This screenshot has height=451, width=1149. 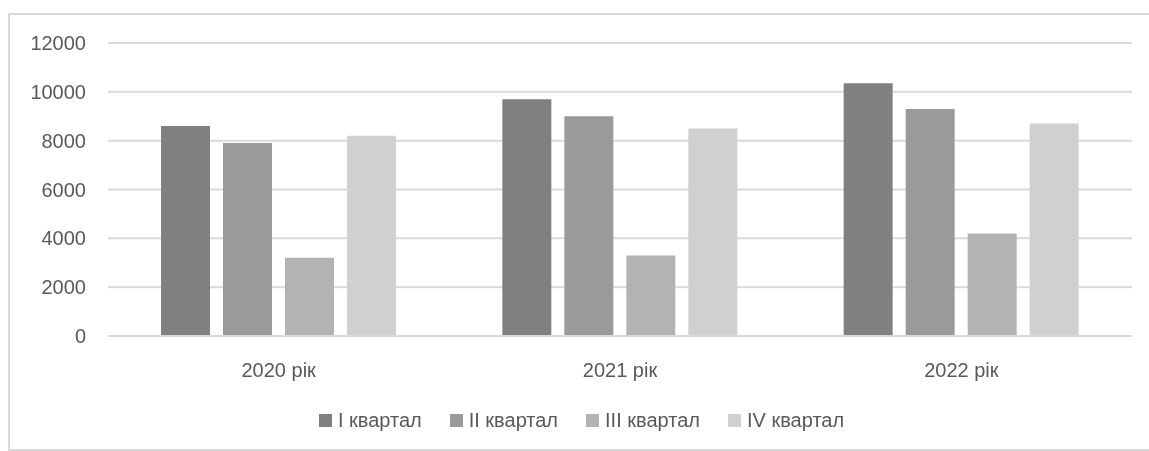 What do you see at coordinates (620, 370) in the screenshot?
I see `x-tick-label: 2021 рік` at bounding box center [620, 370].